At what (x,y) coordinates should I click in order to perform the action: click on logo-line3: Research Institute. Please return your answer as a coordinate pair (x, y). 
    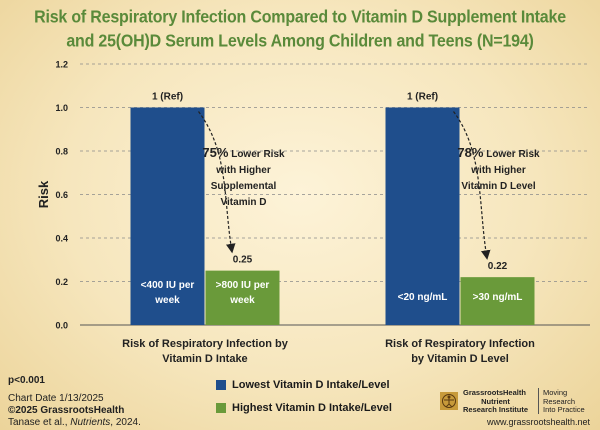
    Looking at the image, I should click on (496, 409).